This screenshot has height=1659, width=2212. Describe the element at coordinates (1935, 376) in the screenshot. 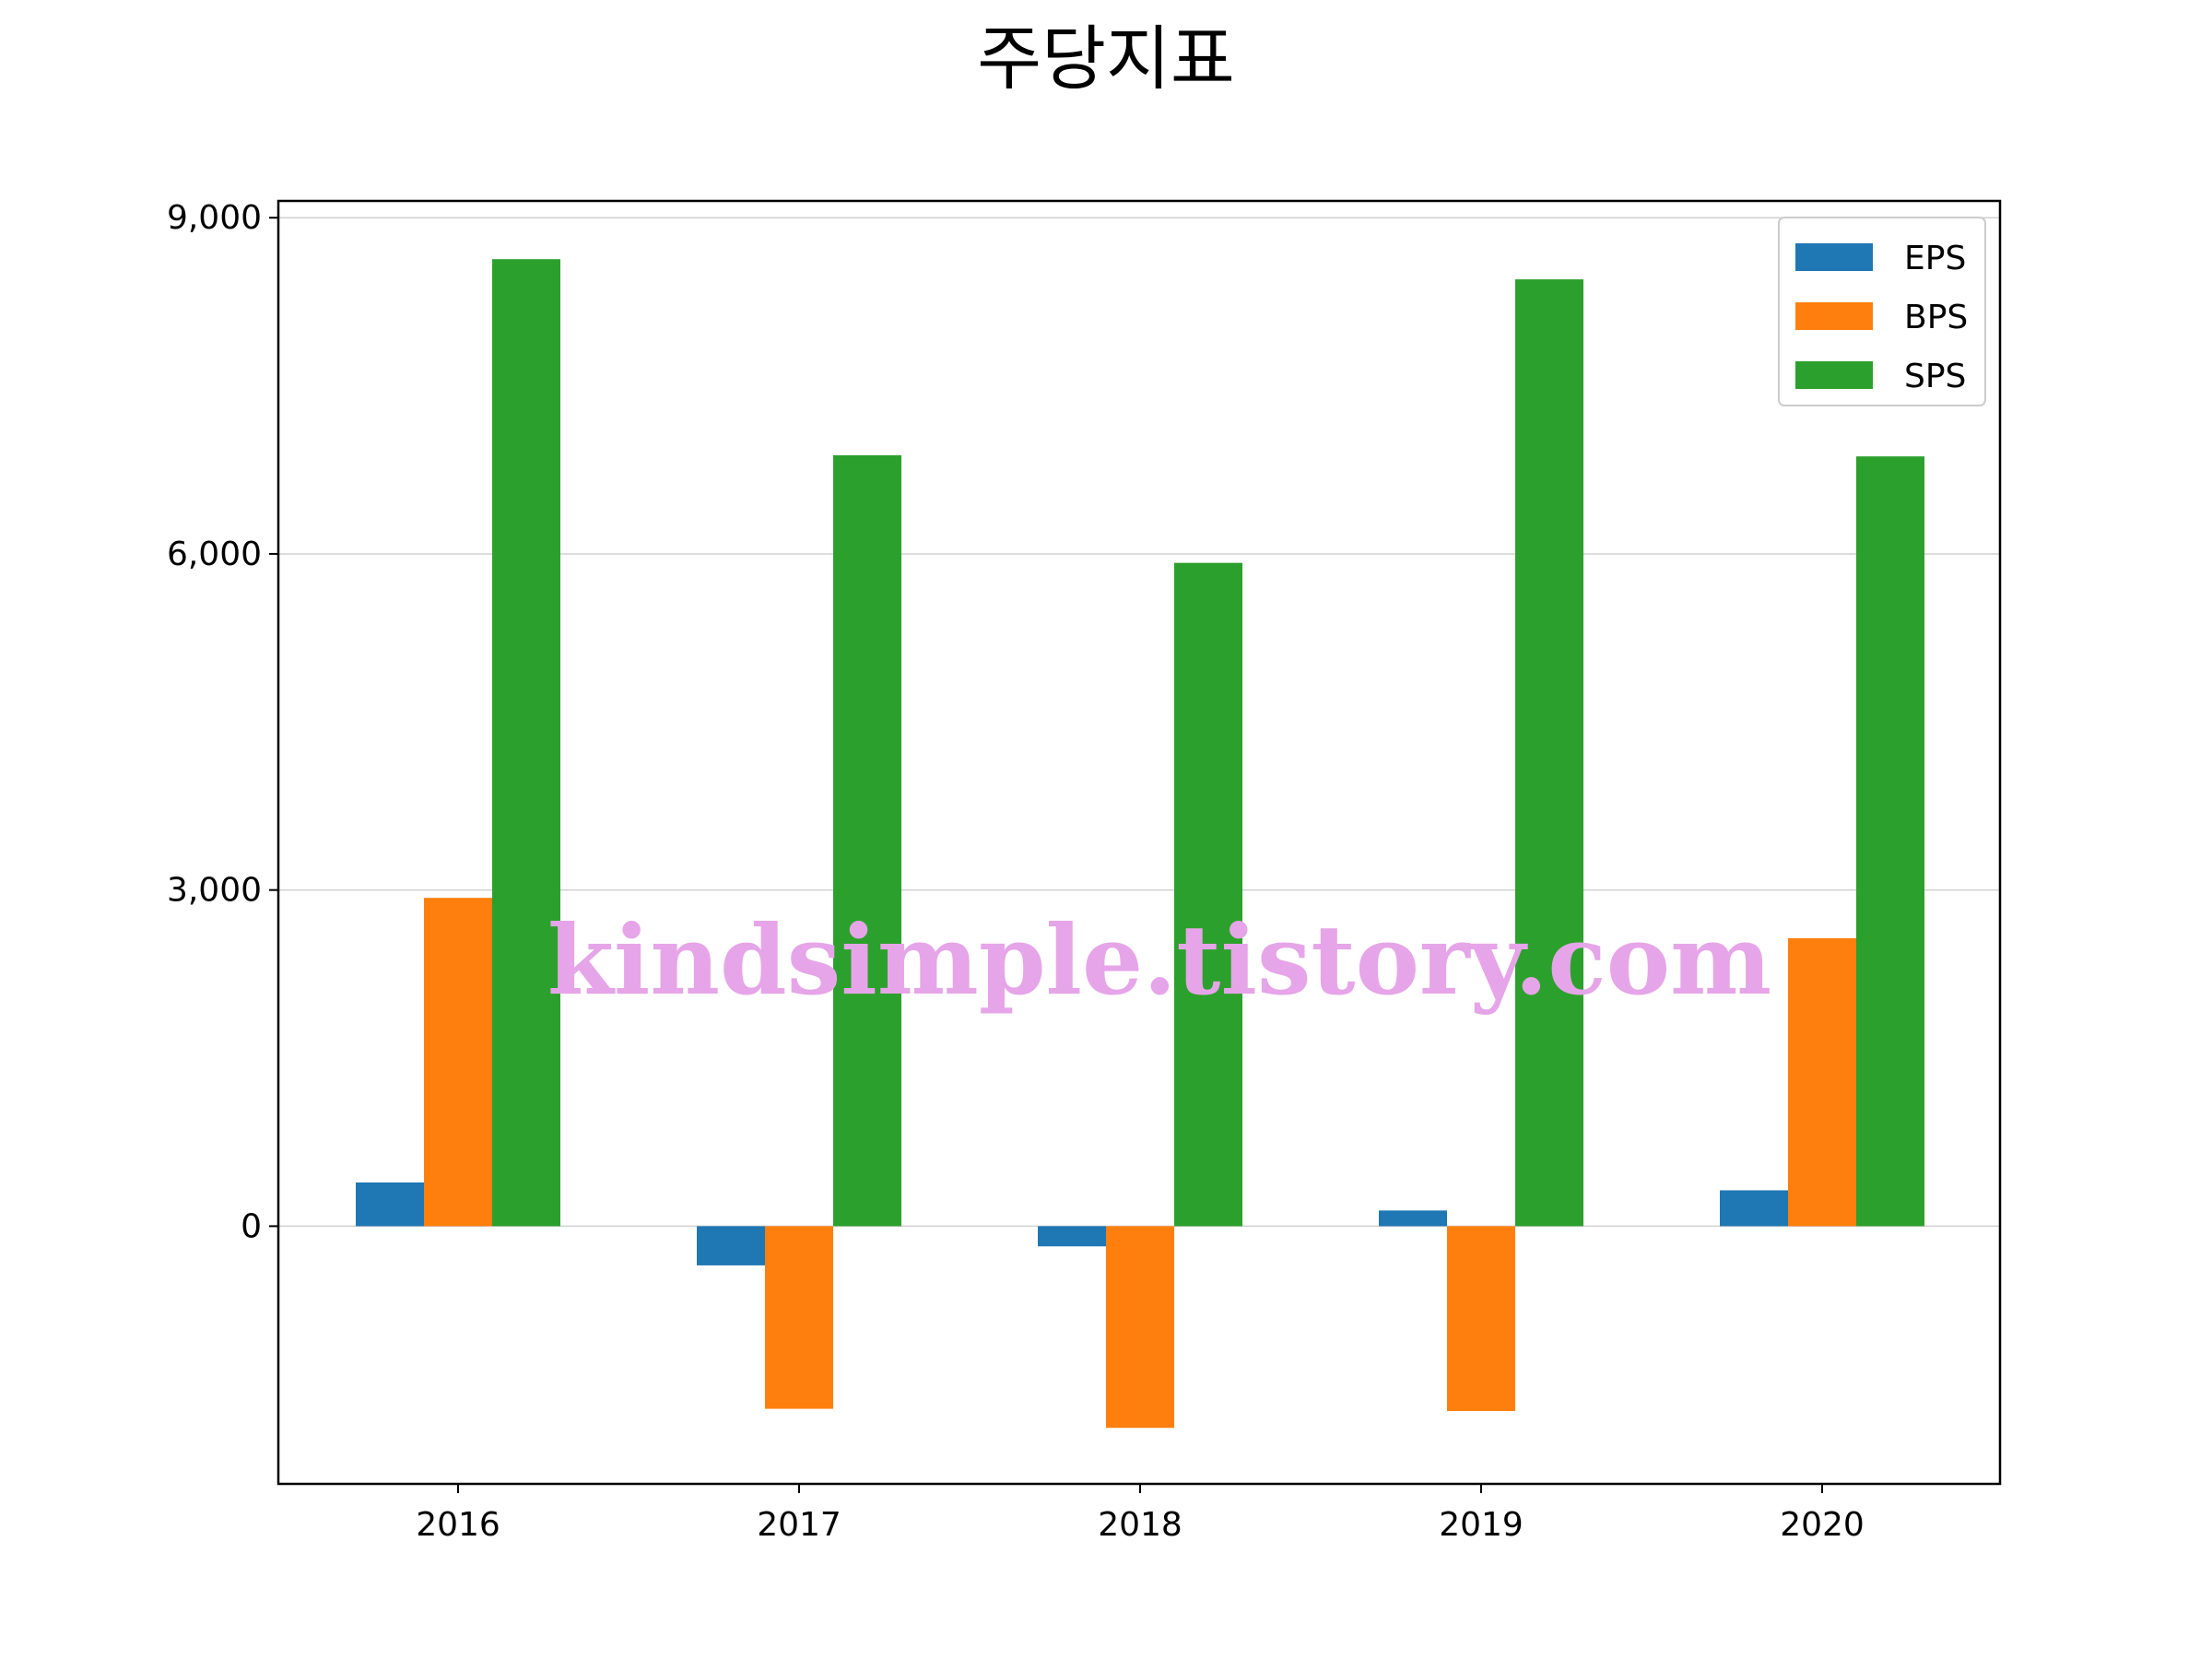

I see `legend-label-sps: SPS` at that location.